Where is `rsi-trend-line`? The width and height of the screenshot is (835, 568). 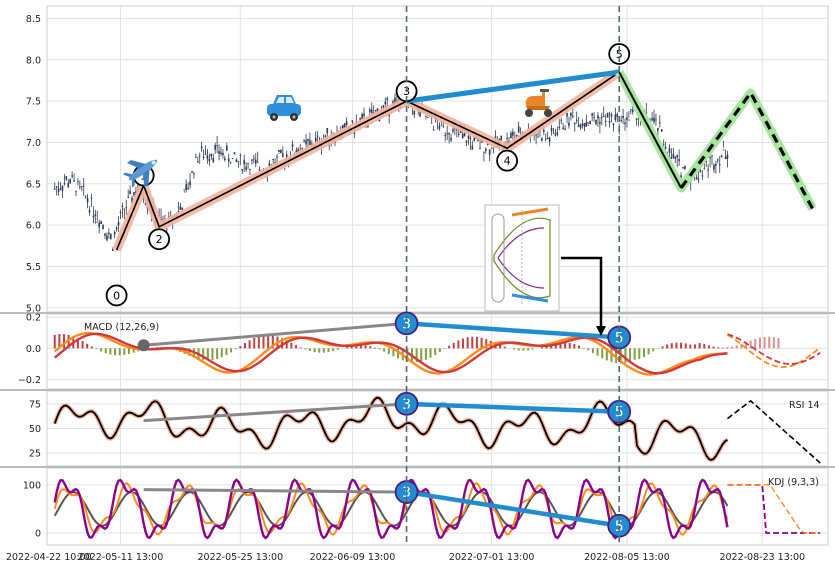
rsi-trend-line is located at coordinates (275, 412).